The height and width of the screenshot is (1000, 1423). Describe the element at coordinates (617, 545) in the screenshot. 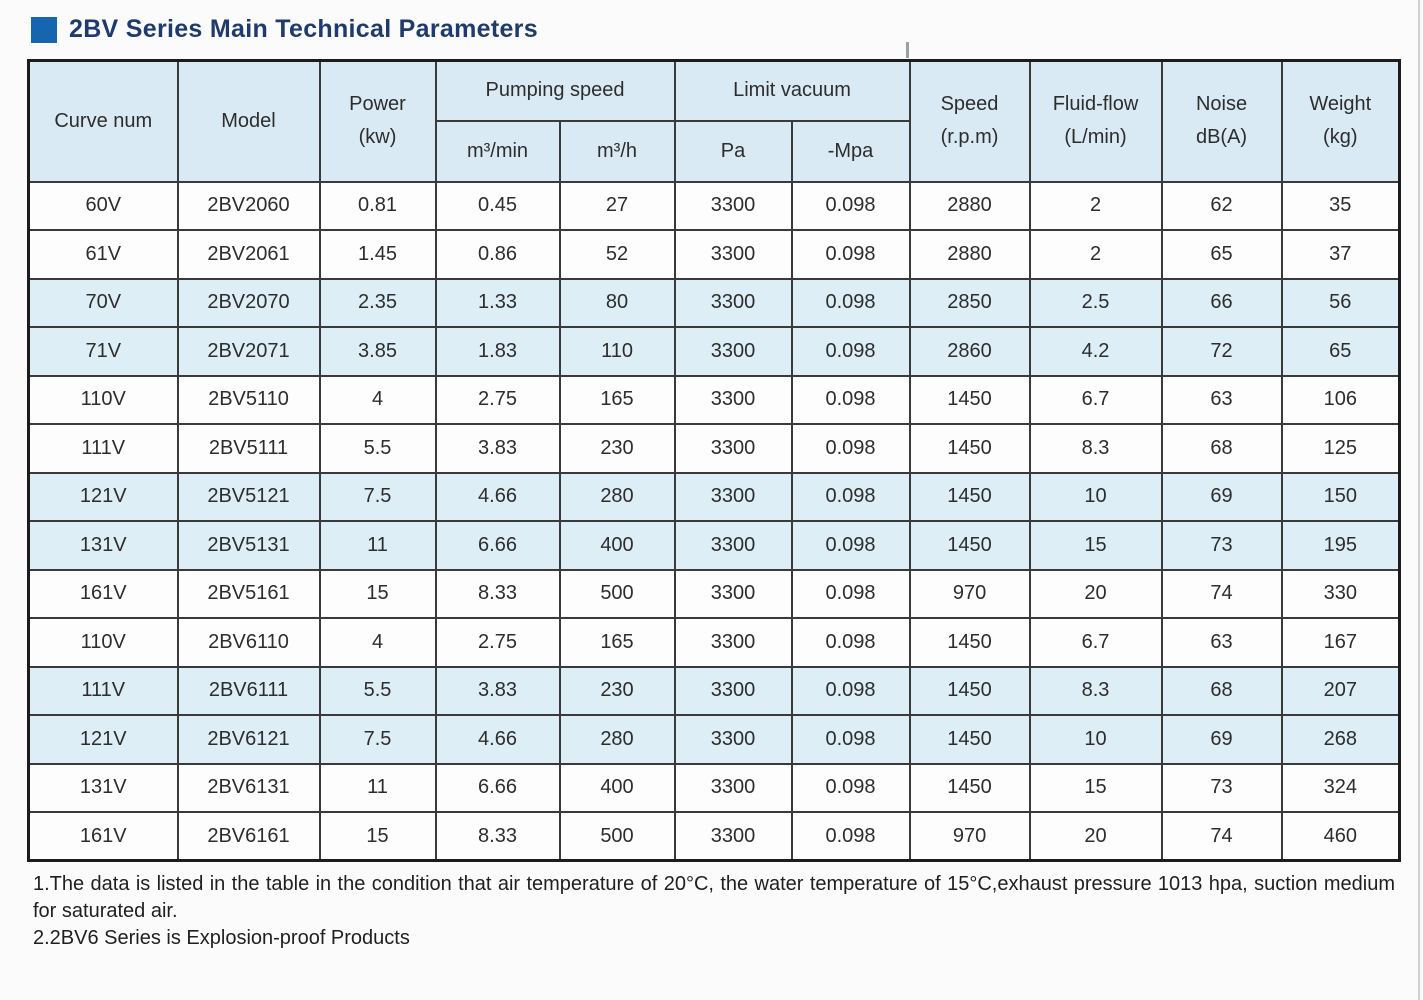

I see `table-cell: 400` at that location.